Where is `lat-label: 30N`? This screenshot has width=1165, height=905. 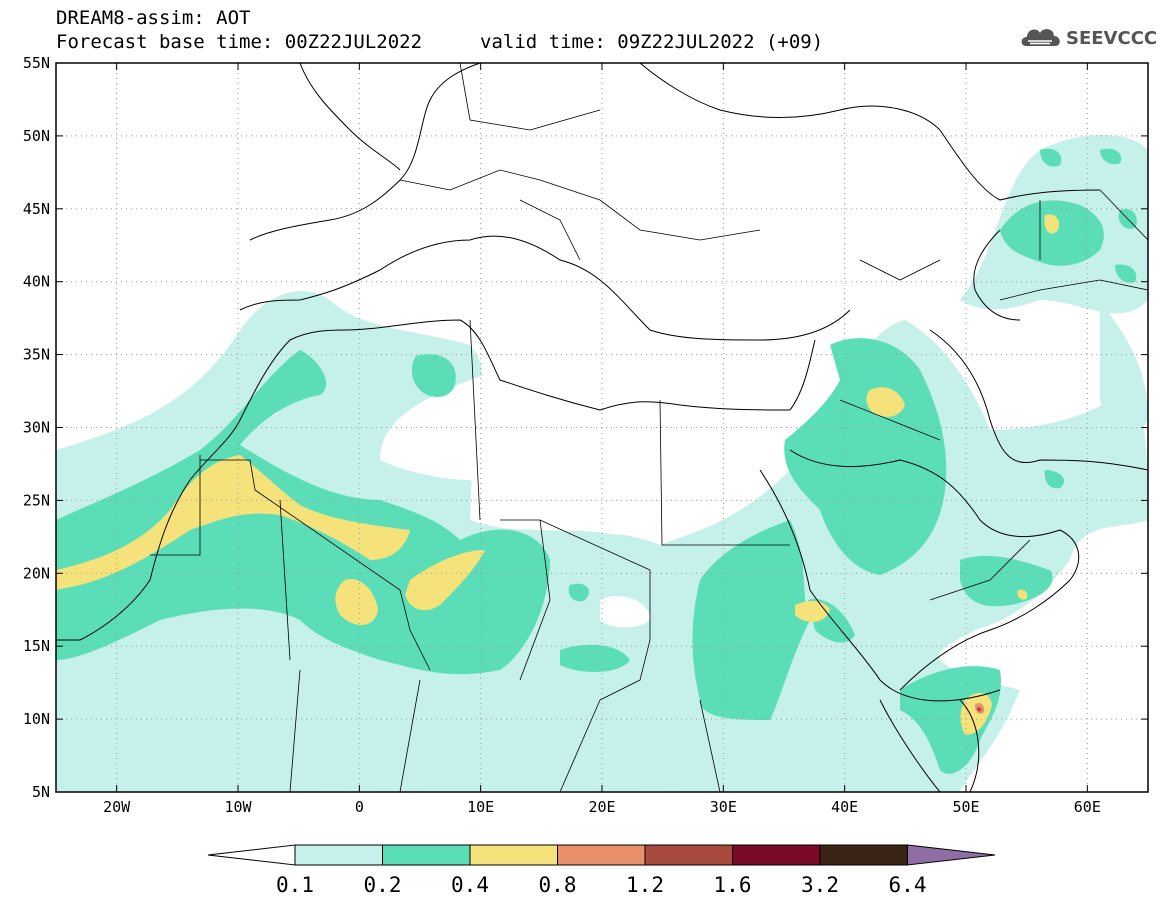 lat-label: 30N is located at coordinates (36, 428).